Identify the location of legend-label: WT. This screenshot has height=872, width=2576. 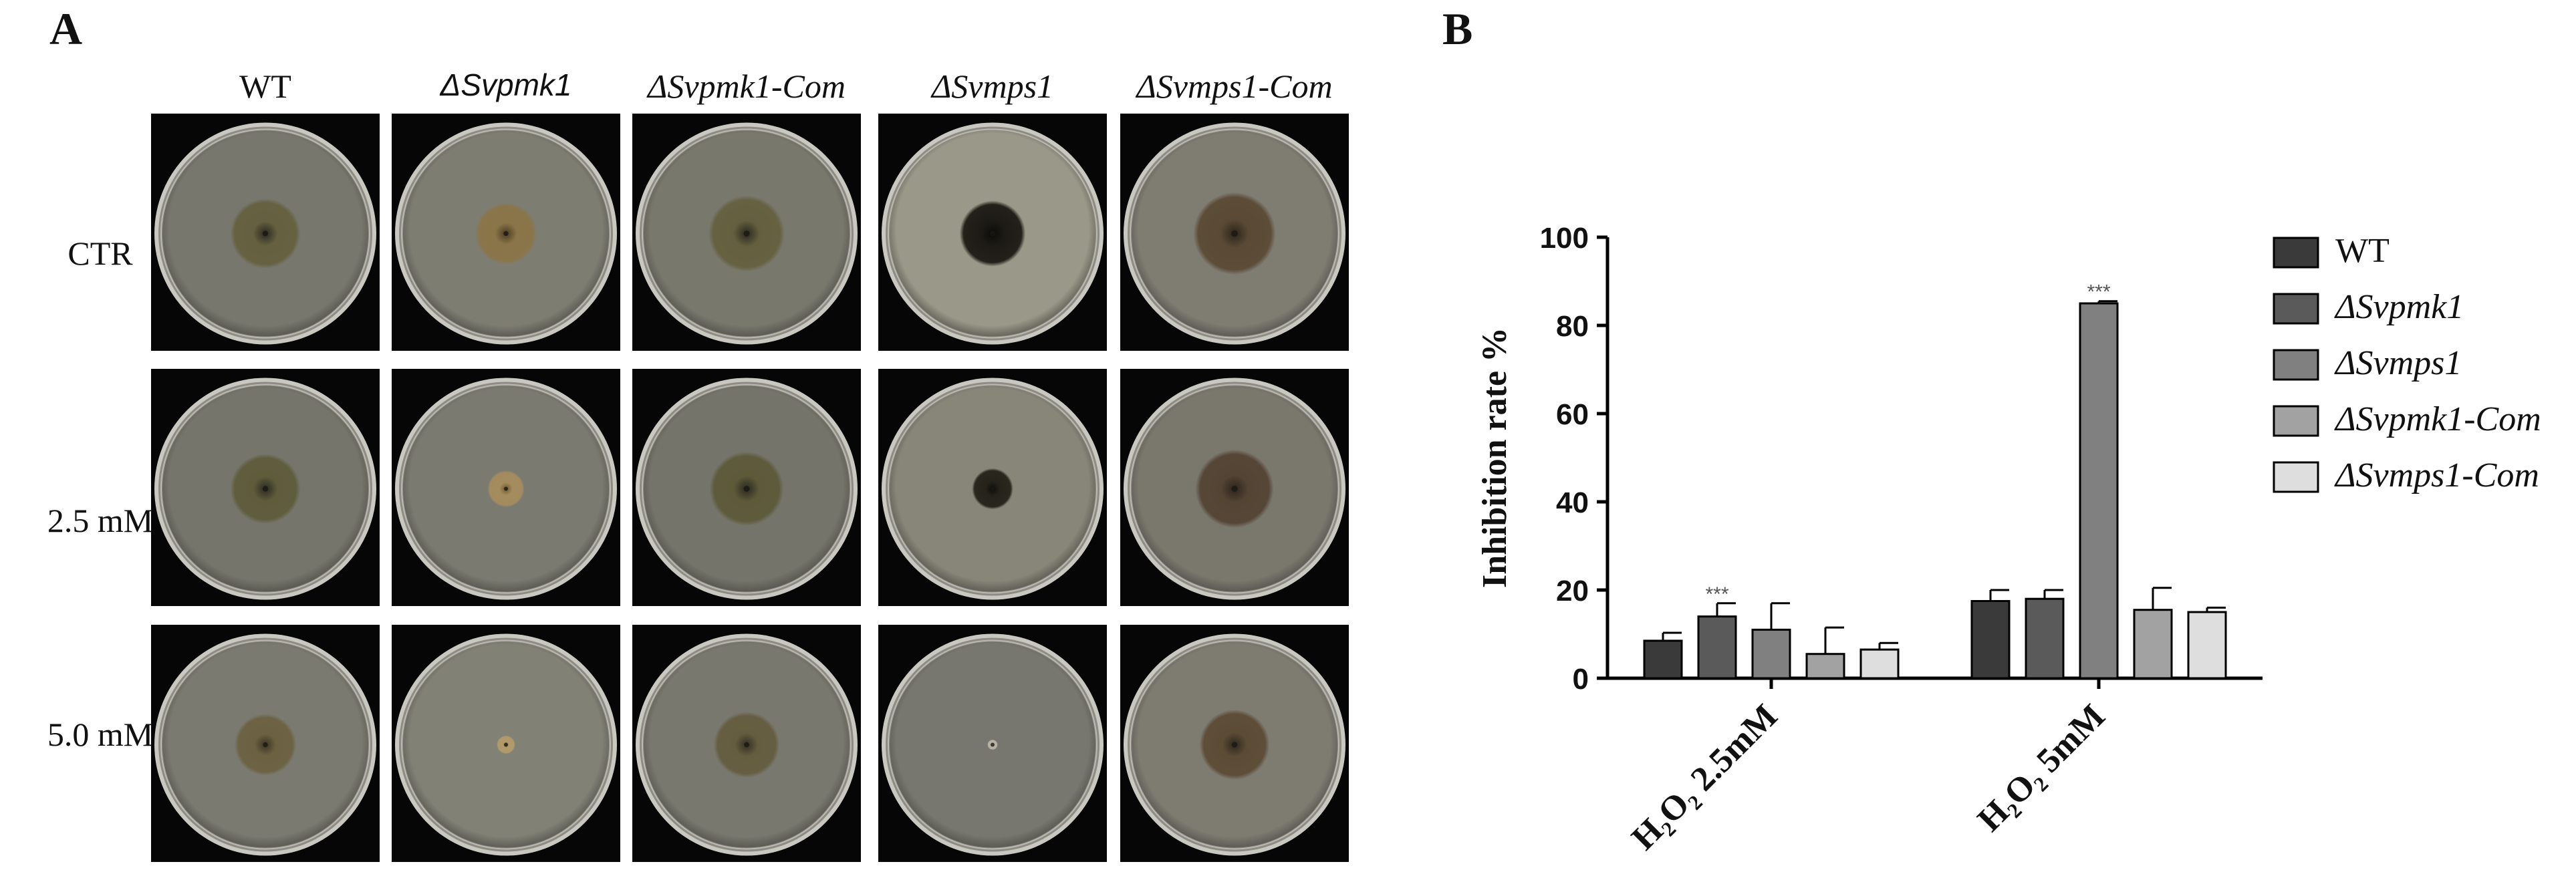
(2362, 251).